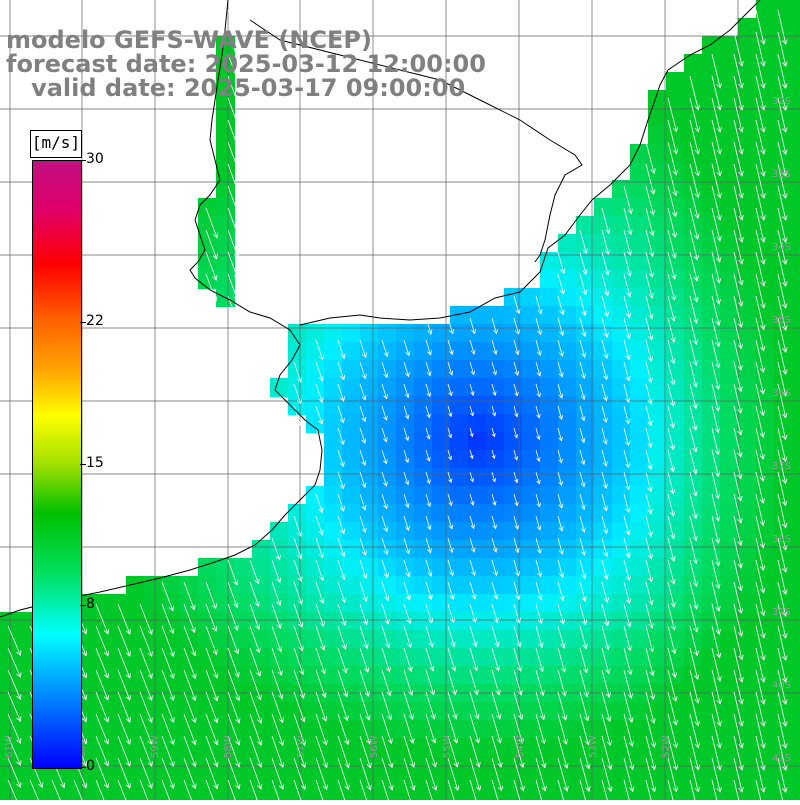 The height and width of the screenshot is (805, 800). I want to click on colorbar-tick-mark, so click(83, 160).